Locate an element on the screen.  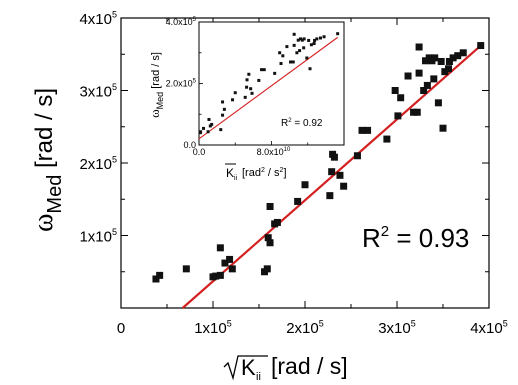
main-x-tick-label: 3x10⁵ is located at coordinates (397, 328).